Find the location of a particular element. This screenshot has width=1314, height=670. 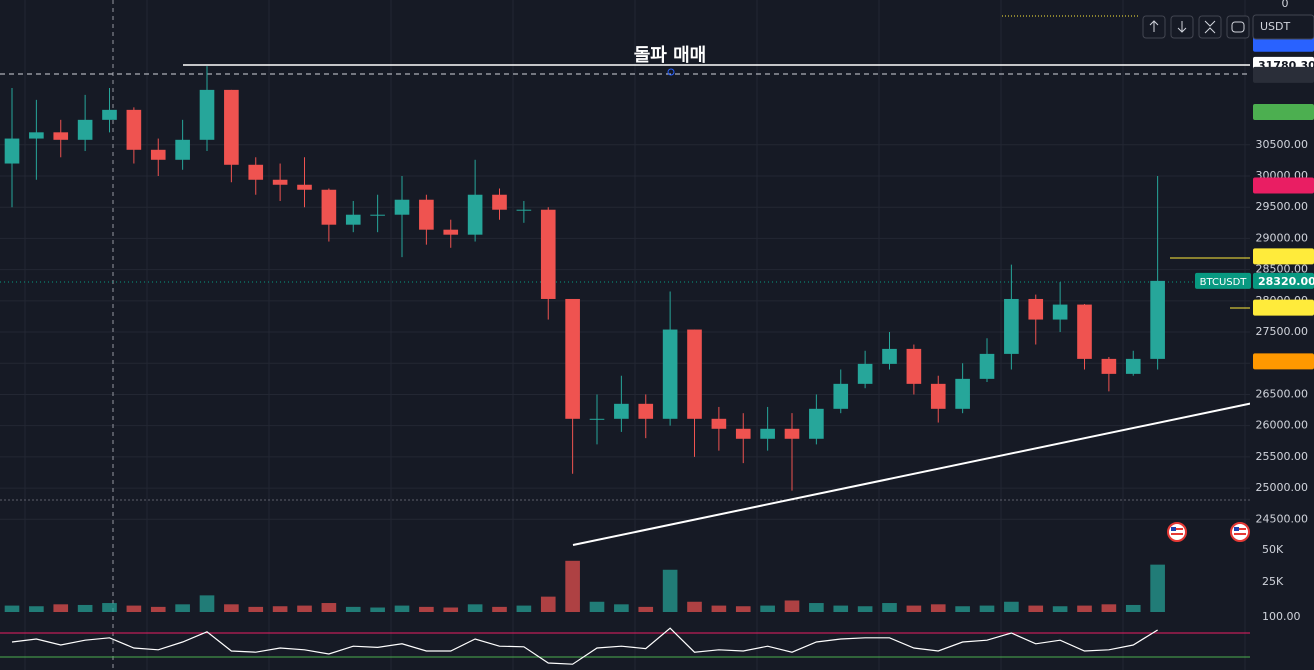

y-tick-label: 24500.00 is located at coordinates (1282, 518).